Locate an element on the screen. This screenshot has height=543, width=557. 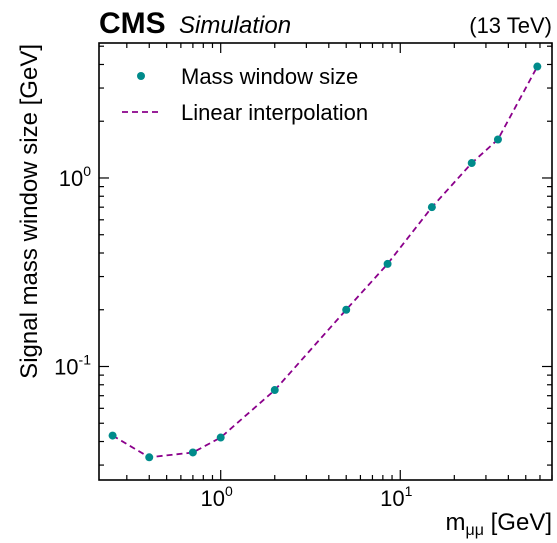
y-tick-label: 10⁰ is located at coordinates (75, 177).